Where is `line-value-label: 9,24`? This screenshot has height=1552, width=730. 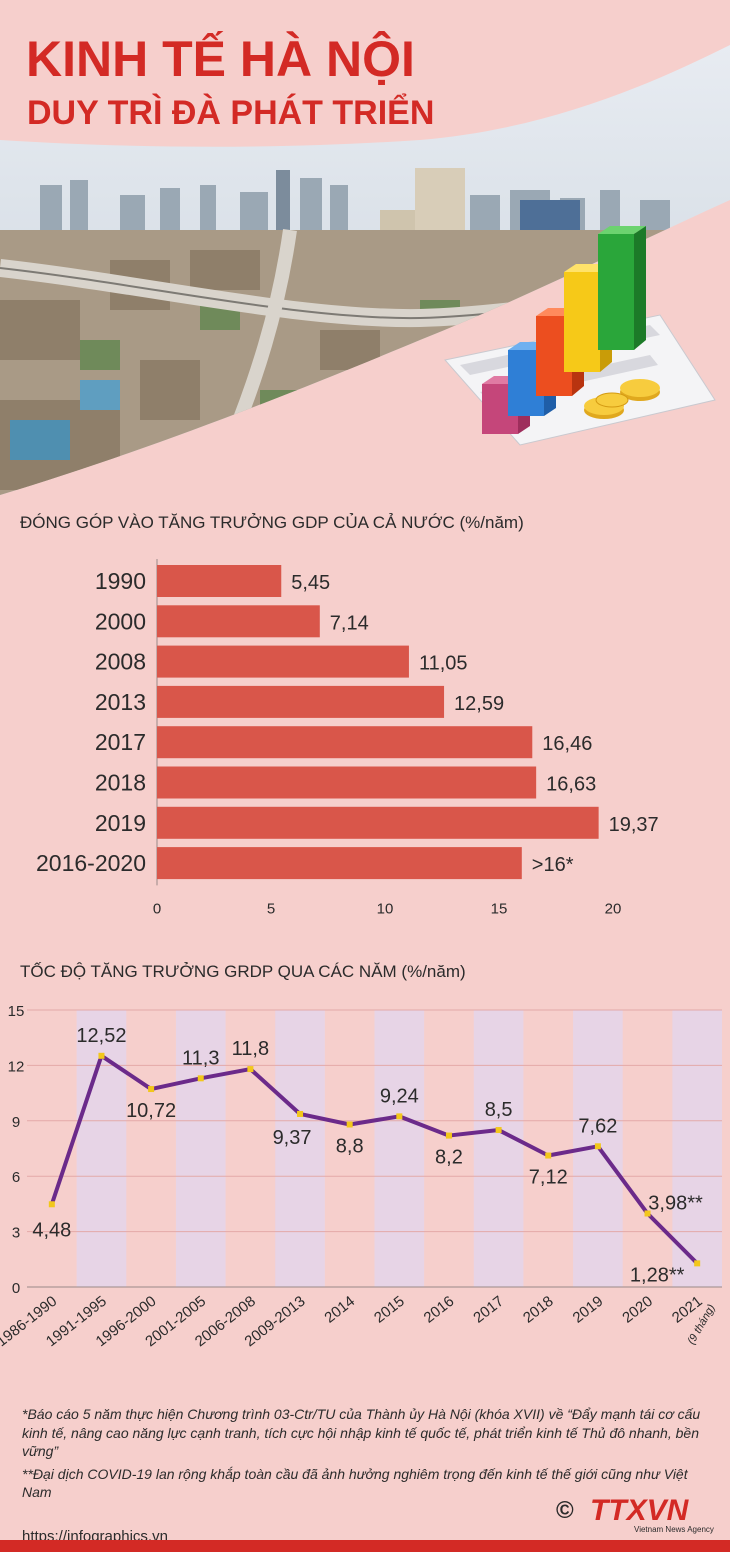
line-value-label: 9,24 is located at coordinates (399, 1096).